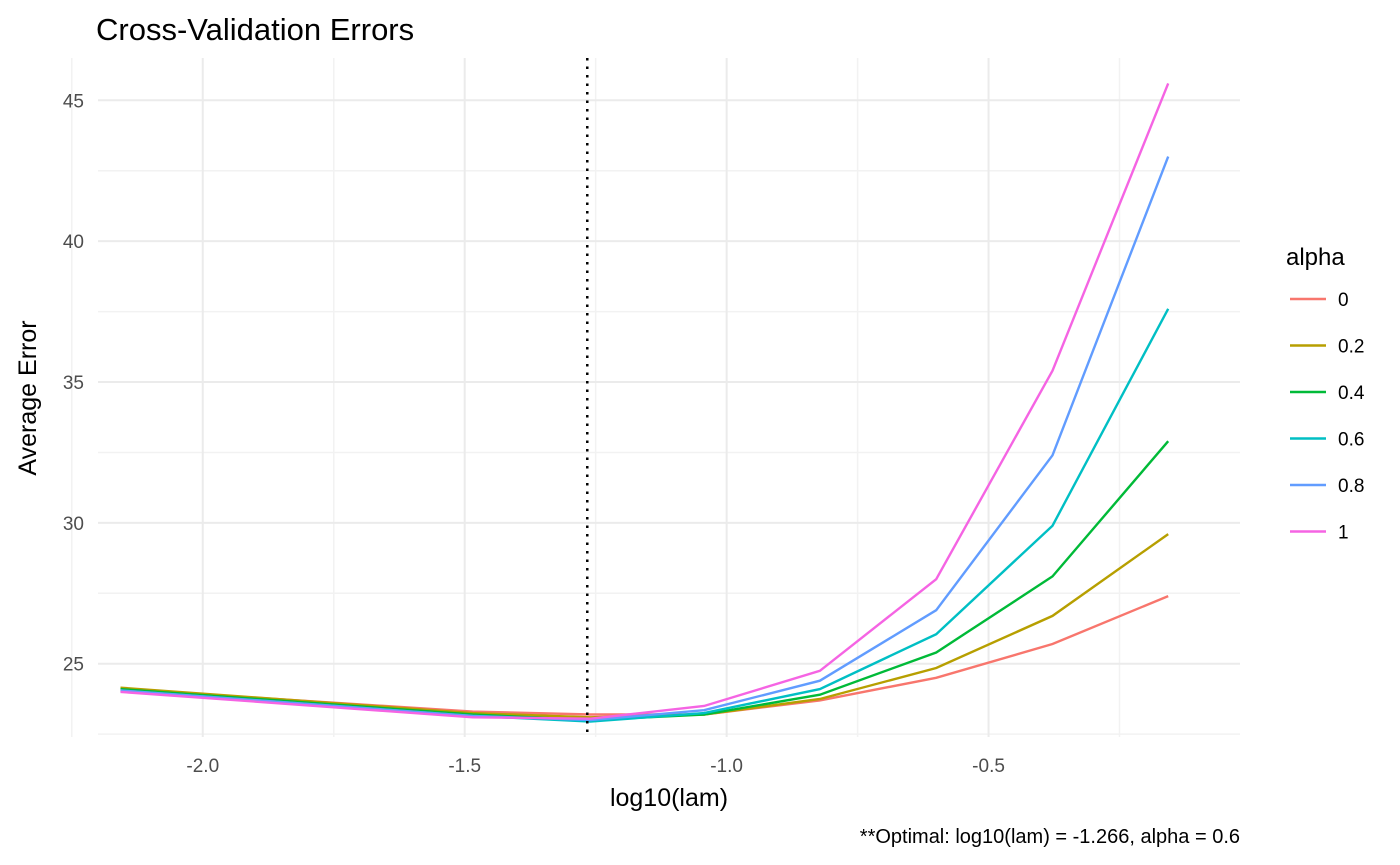  Describe the element at coordinates (464, 766) in the screenshot. I see `x-tick-label: -1.5` at that location.